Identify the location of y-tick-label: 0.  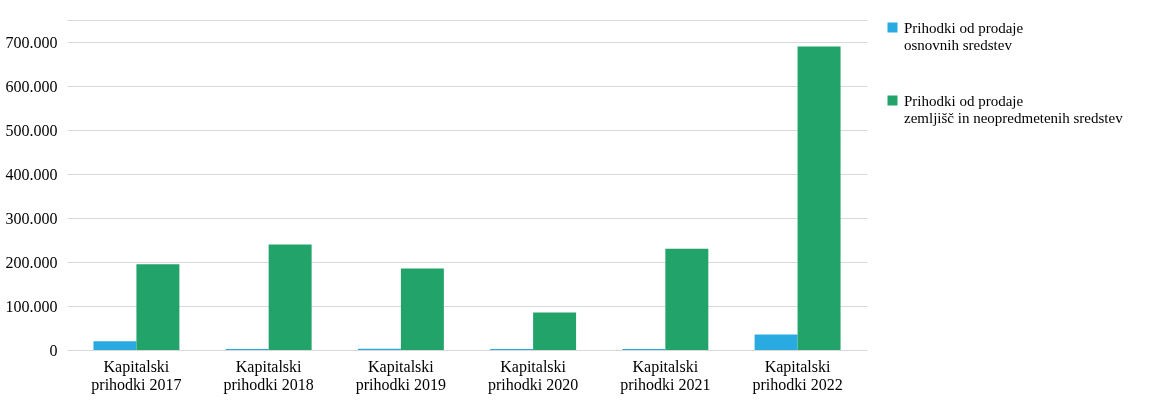
(53, 350).